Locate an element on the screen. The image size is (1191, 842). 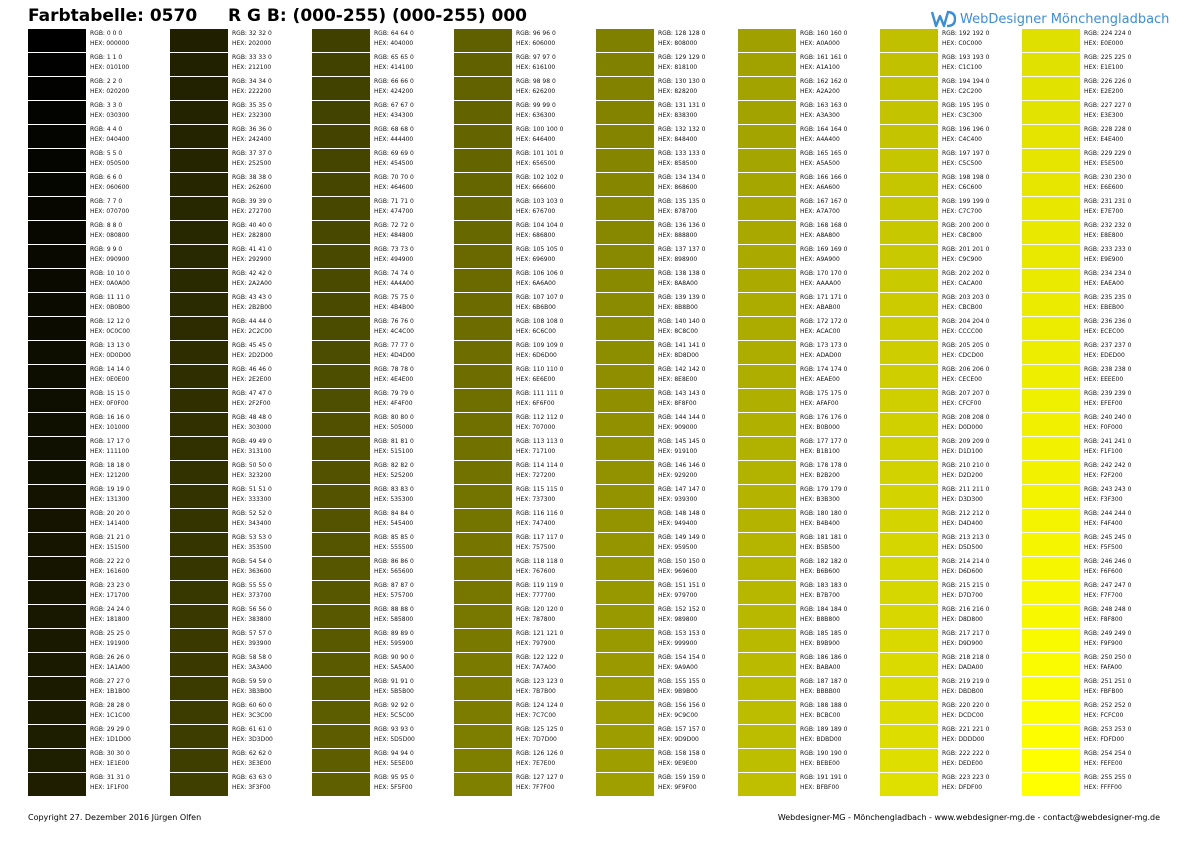
color-label: RGB: 243 243 0 HEX: F3F300 is located at coordinates (1107, 494).